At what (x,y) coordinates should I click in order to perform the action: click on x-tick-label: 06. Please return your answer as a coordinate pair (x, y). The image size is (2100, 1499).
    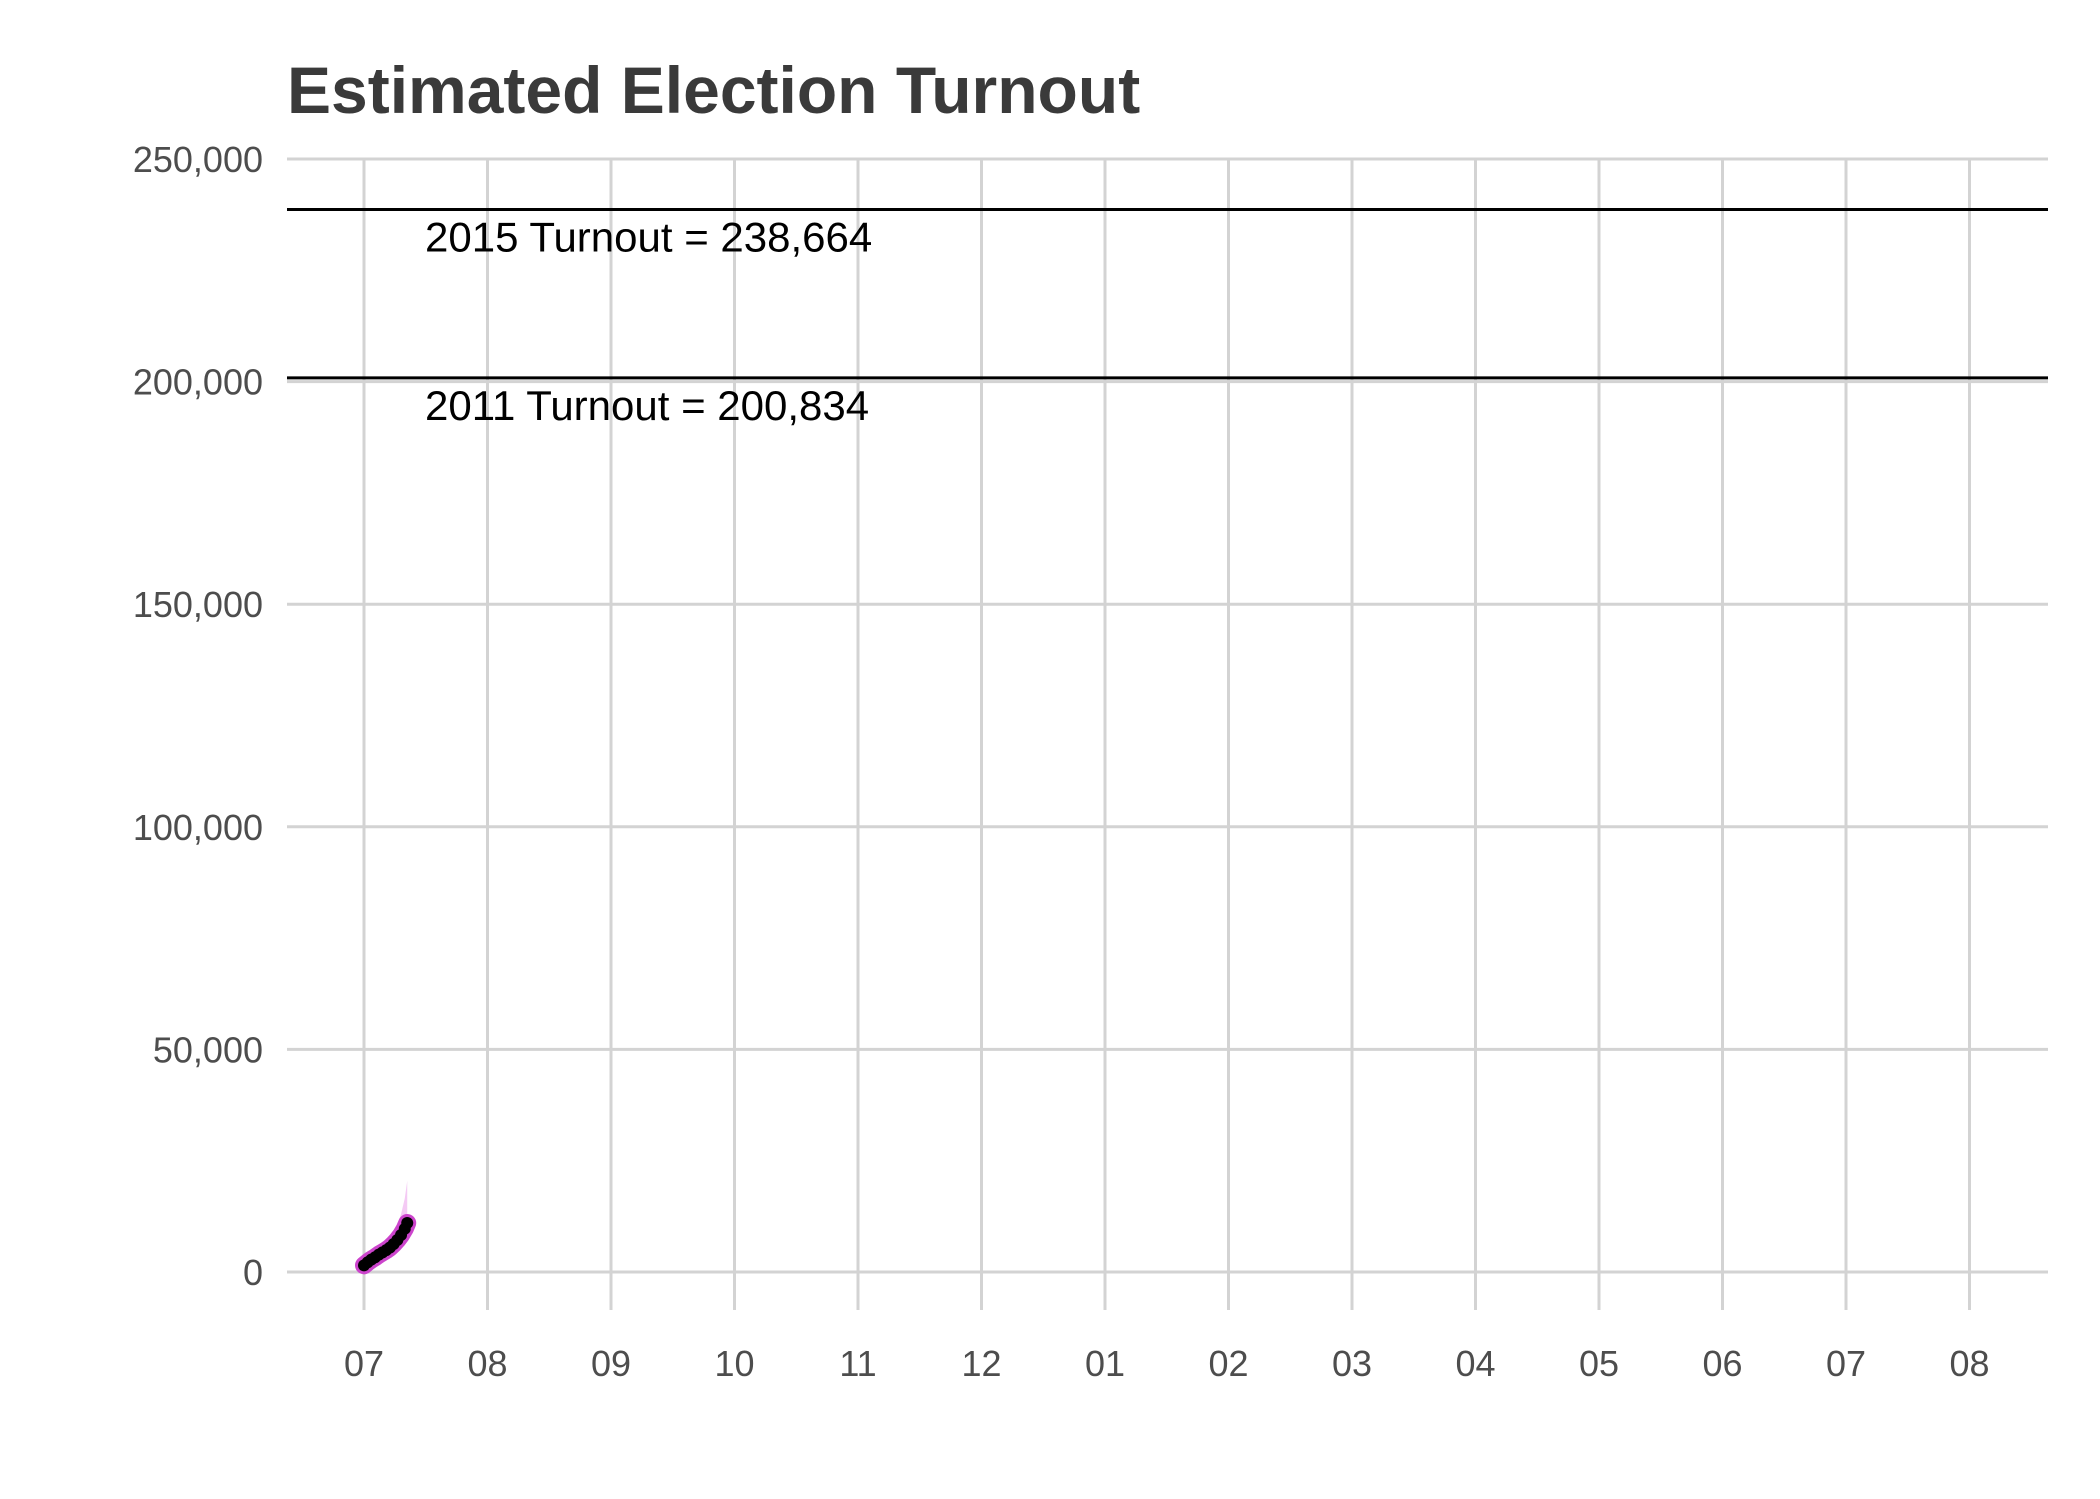
    Looking at the image, I should click on (1722, 1363).